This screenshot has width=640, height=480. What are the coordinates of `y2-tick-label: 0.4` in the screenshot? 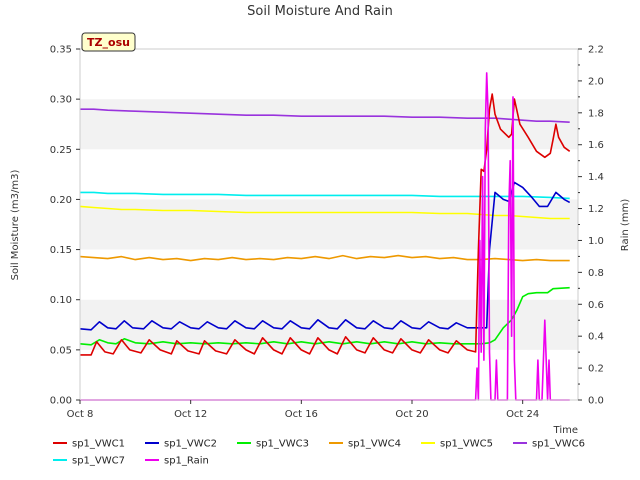 It's located at (596, 337).